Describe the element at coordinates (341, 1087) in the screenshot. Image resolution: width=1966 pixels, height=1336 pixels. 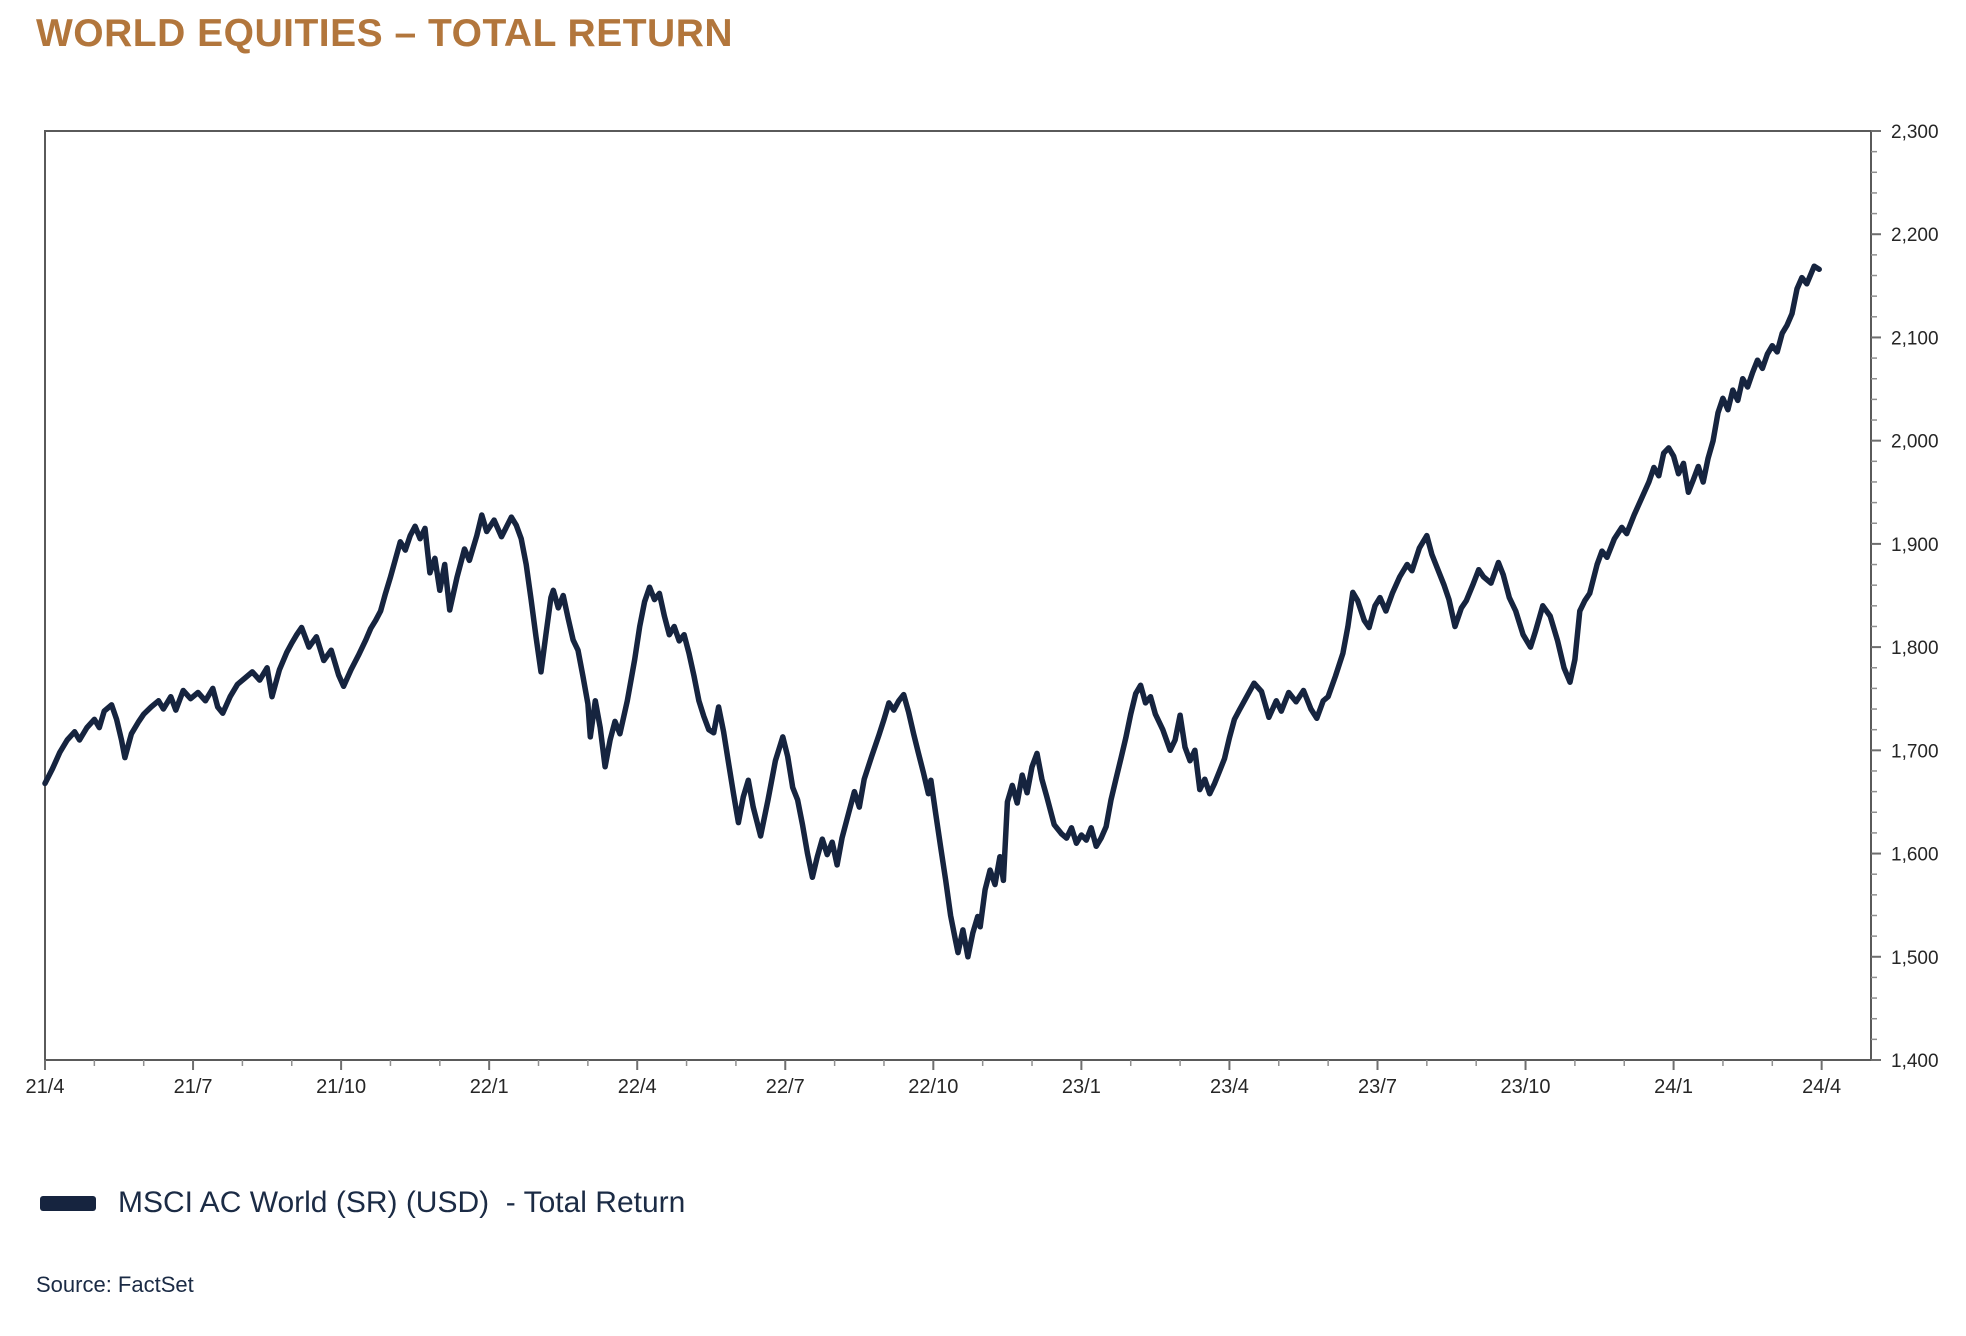
I see `x-tick-label: 21/10` at that location.